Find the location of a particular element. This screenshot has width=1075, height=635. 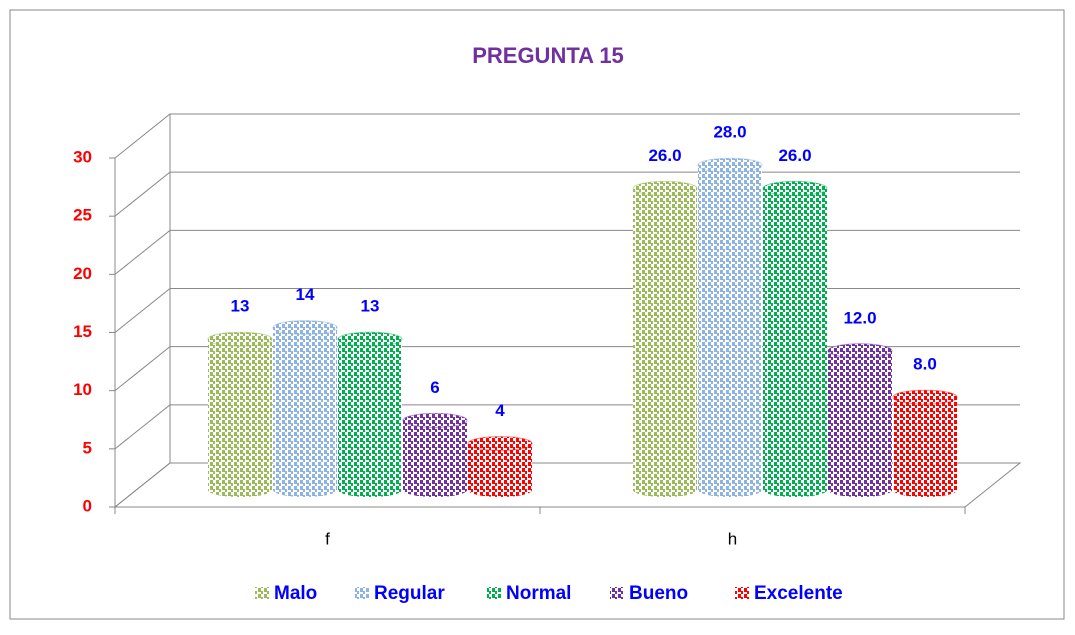

y-tick-label: 0 is located at coordinates (87, 505).